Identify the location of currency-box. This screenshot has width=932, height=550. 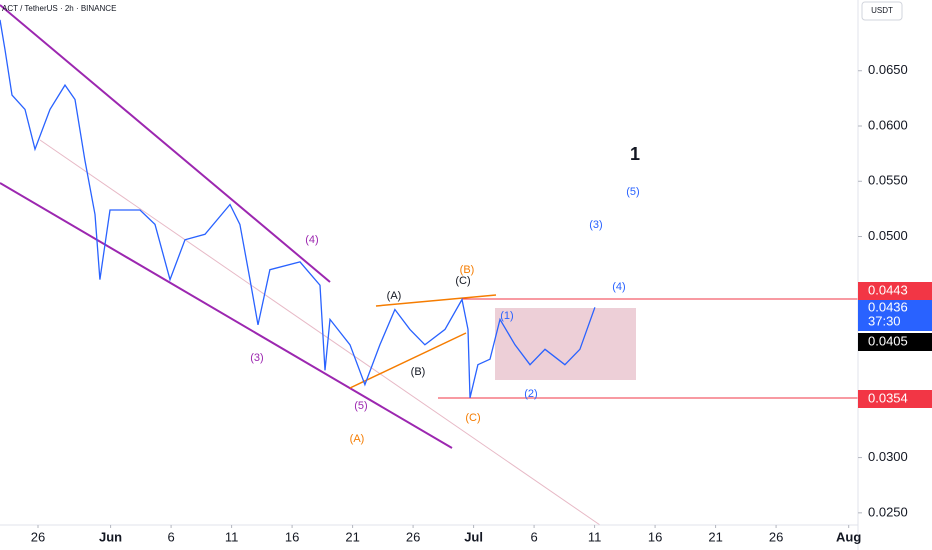
(882, 11).